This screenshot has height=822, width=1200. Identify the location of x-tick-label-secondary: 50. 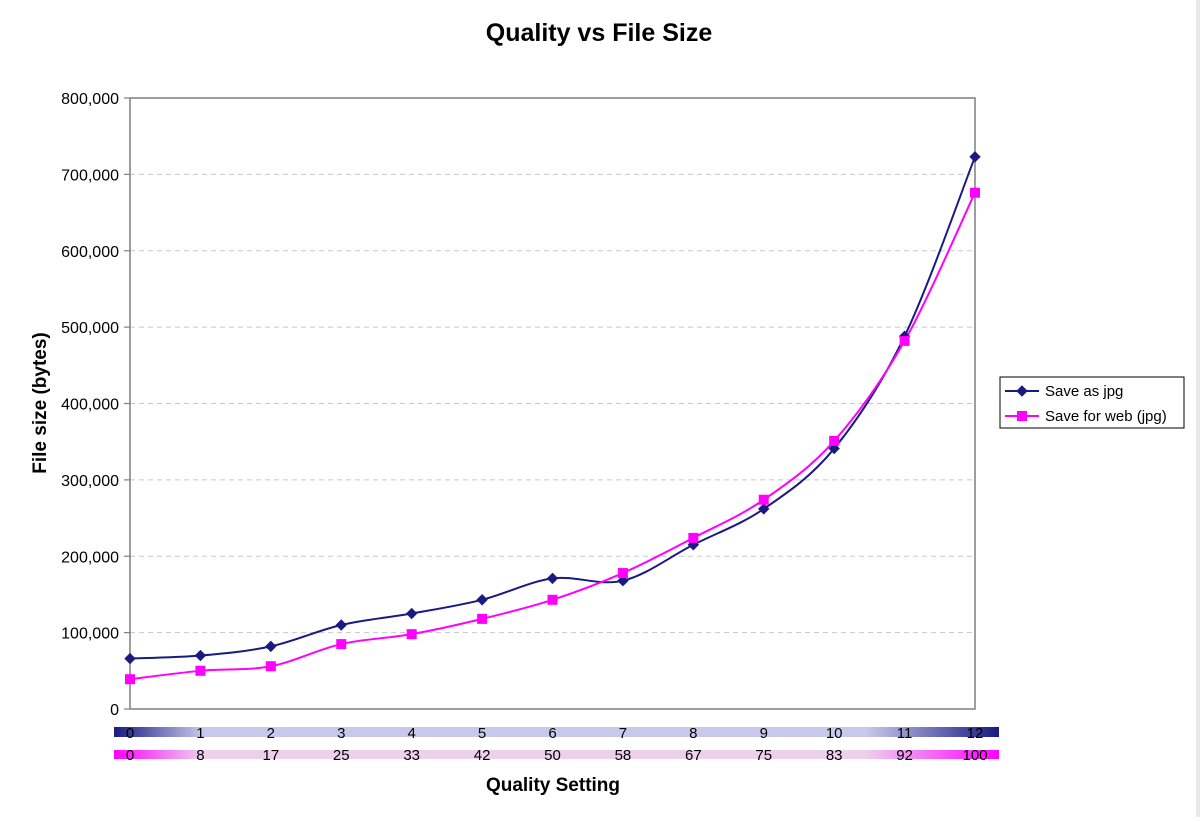
(552, 755).